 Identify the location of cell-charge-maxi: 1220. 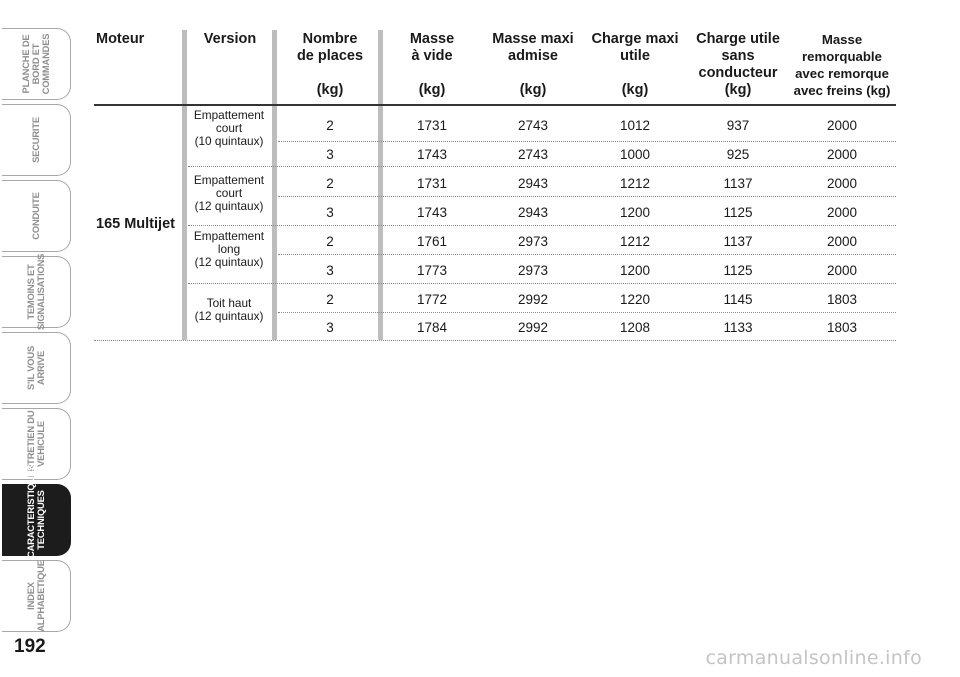
(635, 299).